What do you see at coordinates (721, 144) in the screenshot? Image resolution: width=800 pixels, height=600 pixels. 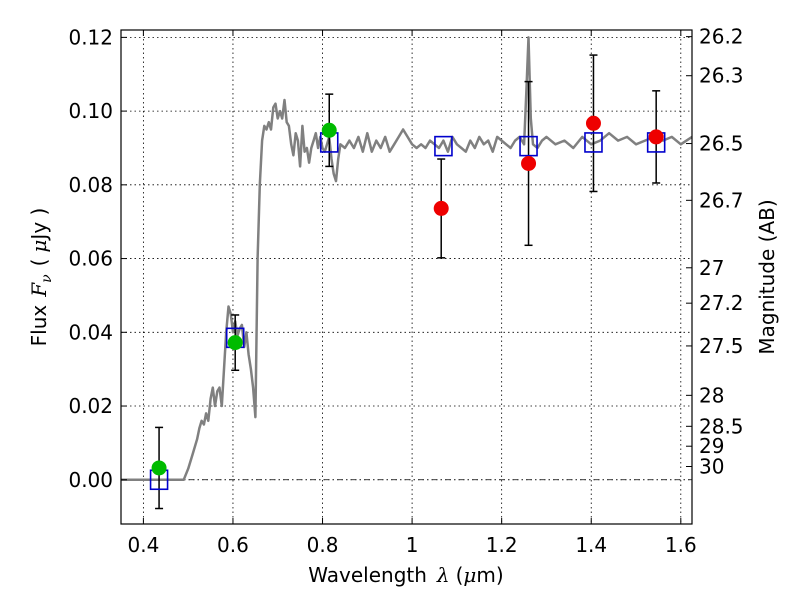 I see `y2-tick-label: 26.5` at bounding box center [721, 144].